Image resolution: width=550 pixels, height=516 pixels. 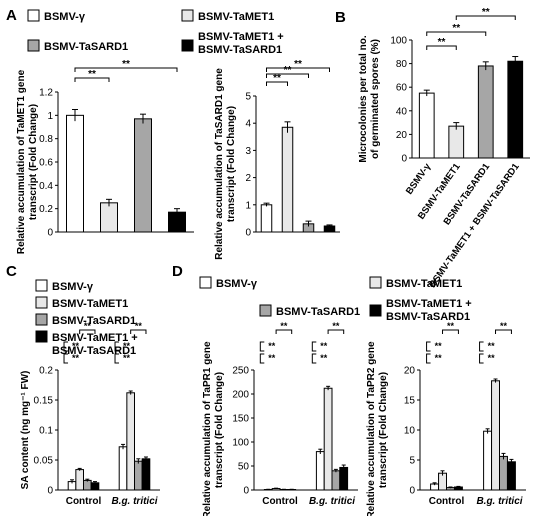 I want to click on legend-c-label-1: BSMV-TaMET1, so click(x=90, y=304).